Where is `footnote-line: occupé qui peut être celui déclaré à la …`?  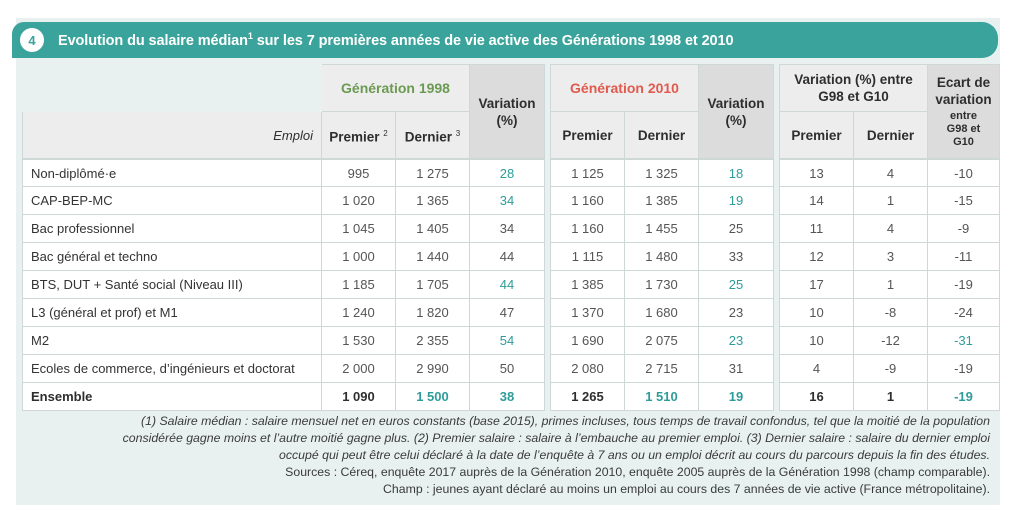 footnote-line: occupé qui peut être celui déclaré à la … is located at coordinates (634, 455).